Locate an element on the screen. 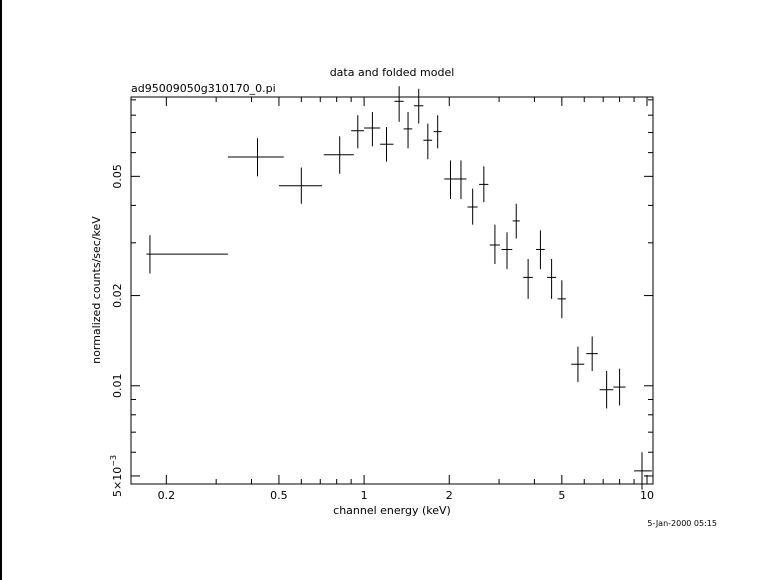  x-tick-labels: 0.2 0.5 1 2 5 10 is located at coordinates (406, 495).